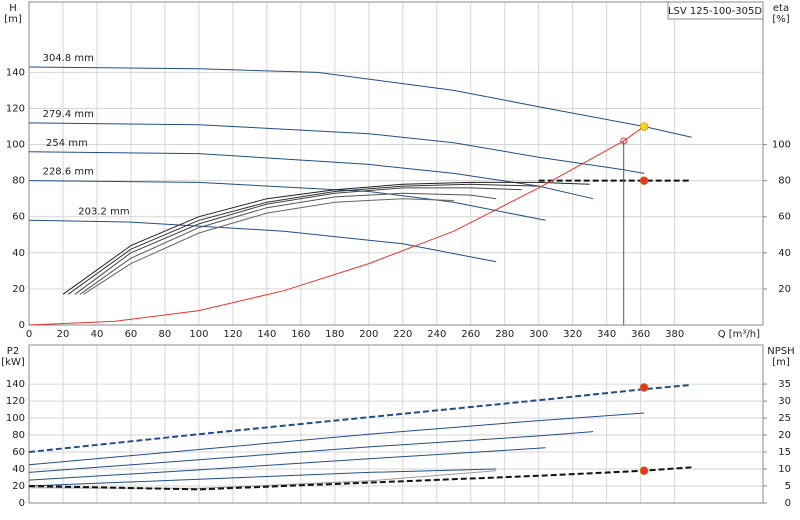 This screenshot has height=520, width=800. What do you see at coordinates (781, 362) in the screenshot?
I see `y2-axis-unit: [m]` at bounding box center [781, 362].